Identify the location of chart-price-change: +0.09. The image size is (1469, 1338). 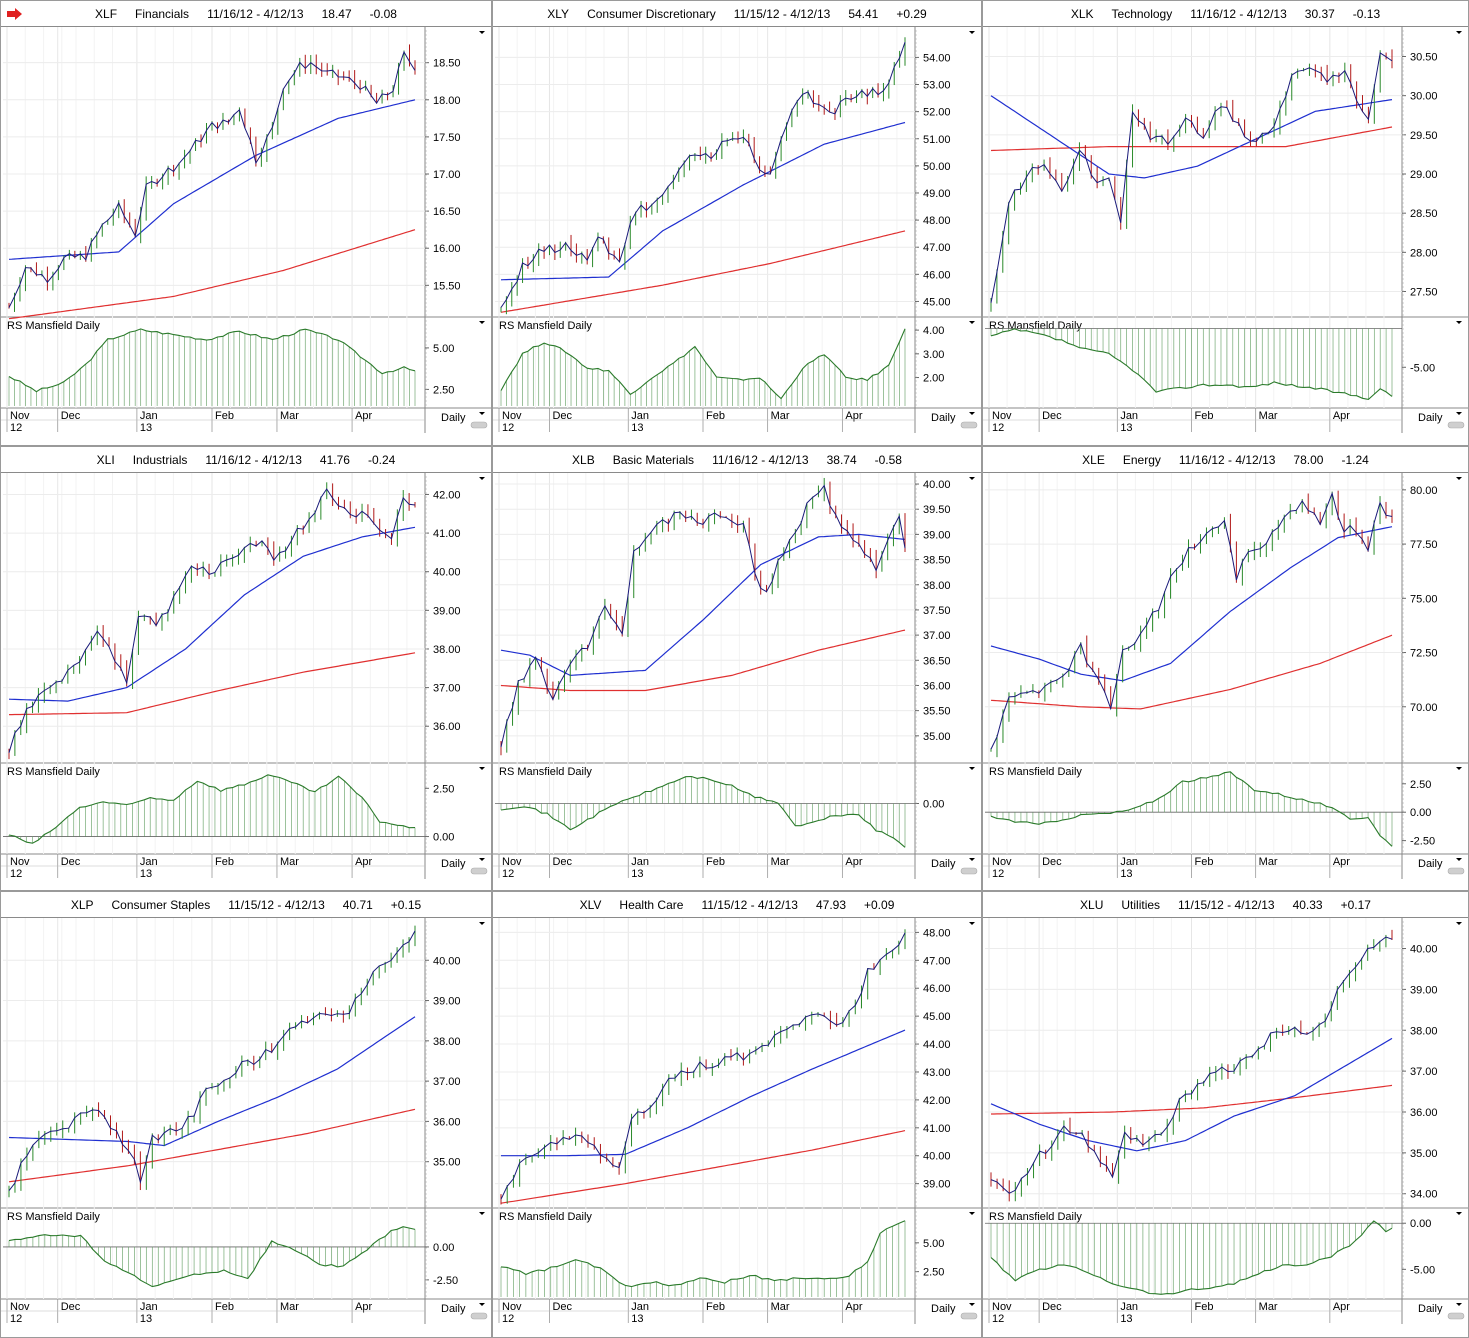
(879, 904).